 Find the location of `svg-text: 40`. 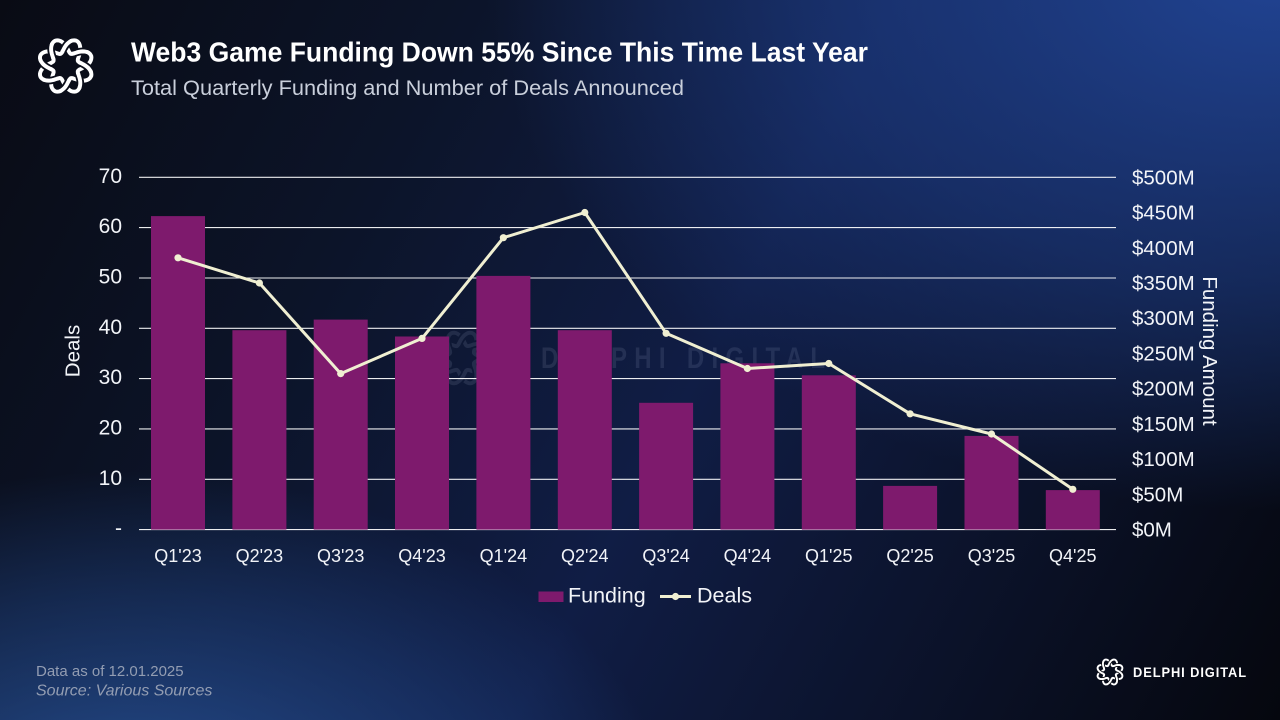

svg-text: 40 is located at coordinates (110, 327).